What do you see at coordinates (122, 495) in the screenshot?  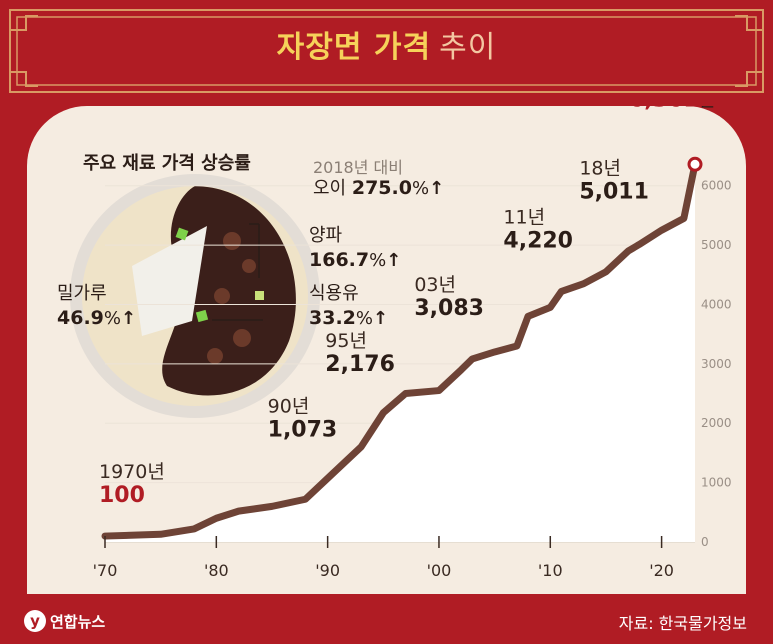 I see `annotation-value-label: 100` at bounding box center [122, 495].